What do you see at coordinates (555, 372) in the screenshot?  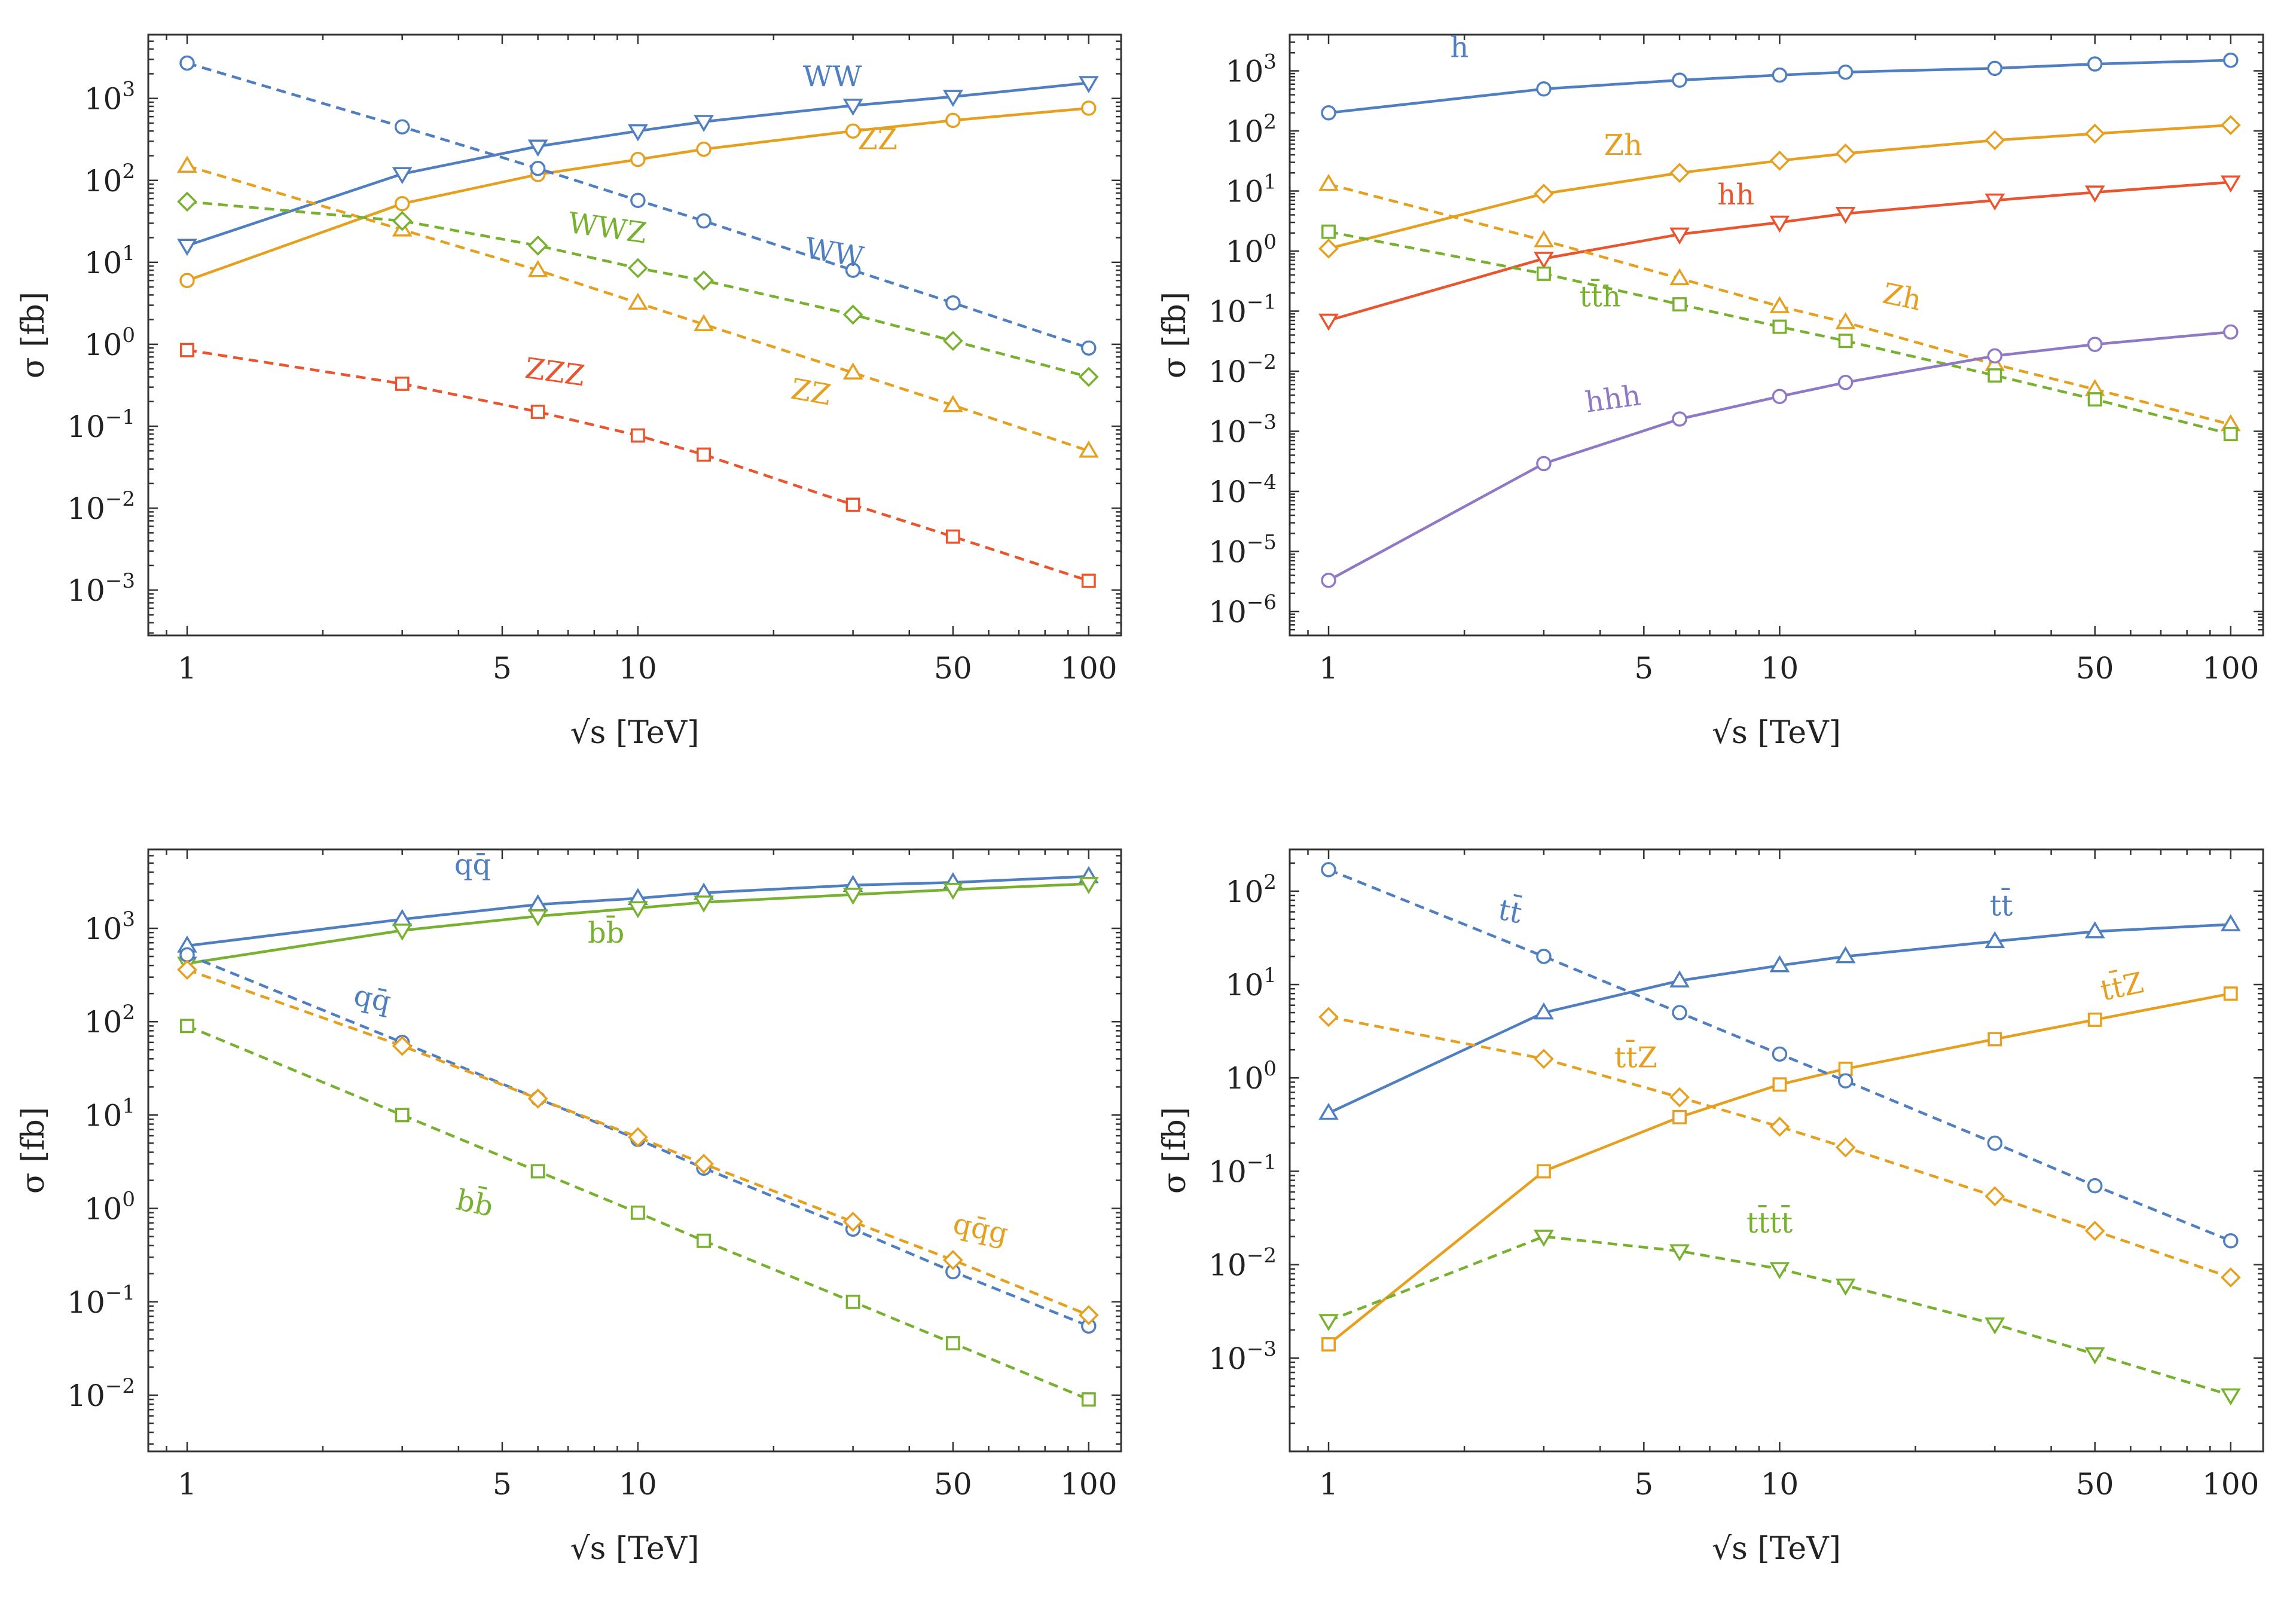 I see `curve-label-ZZZ: ZZZ` at bounding box center [555, 372].